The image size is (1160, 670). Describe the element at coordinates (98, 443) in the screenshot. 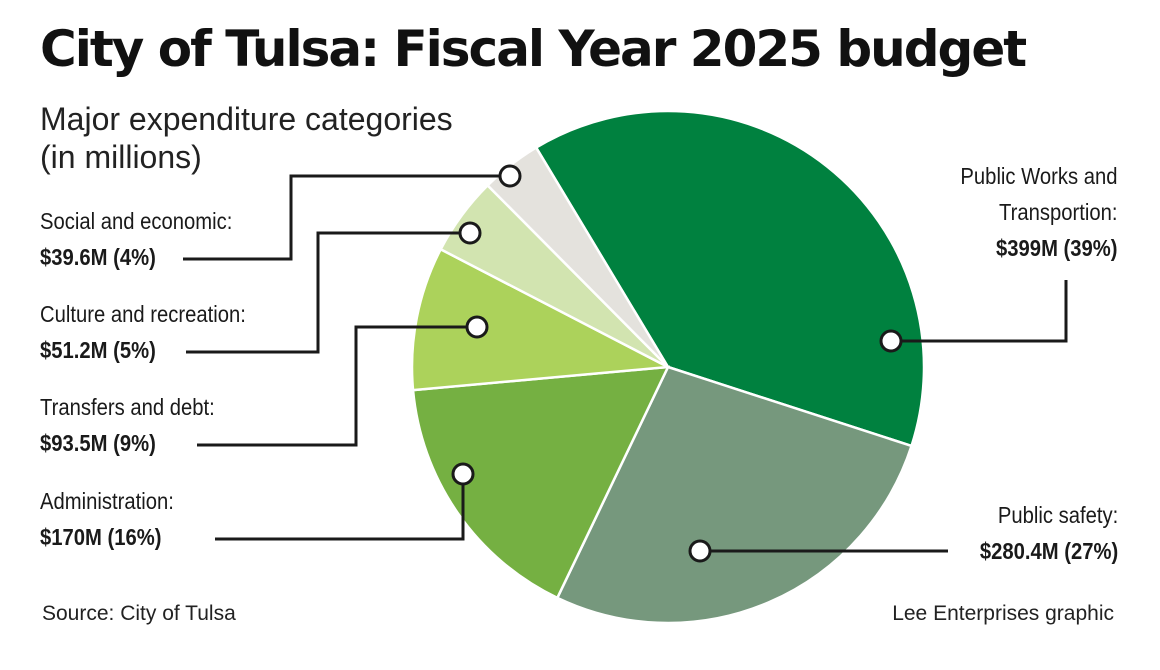

I see `slice-value-transfers: $93.5M (9%)` at that location.